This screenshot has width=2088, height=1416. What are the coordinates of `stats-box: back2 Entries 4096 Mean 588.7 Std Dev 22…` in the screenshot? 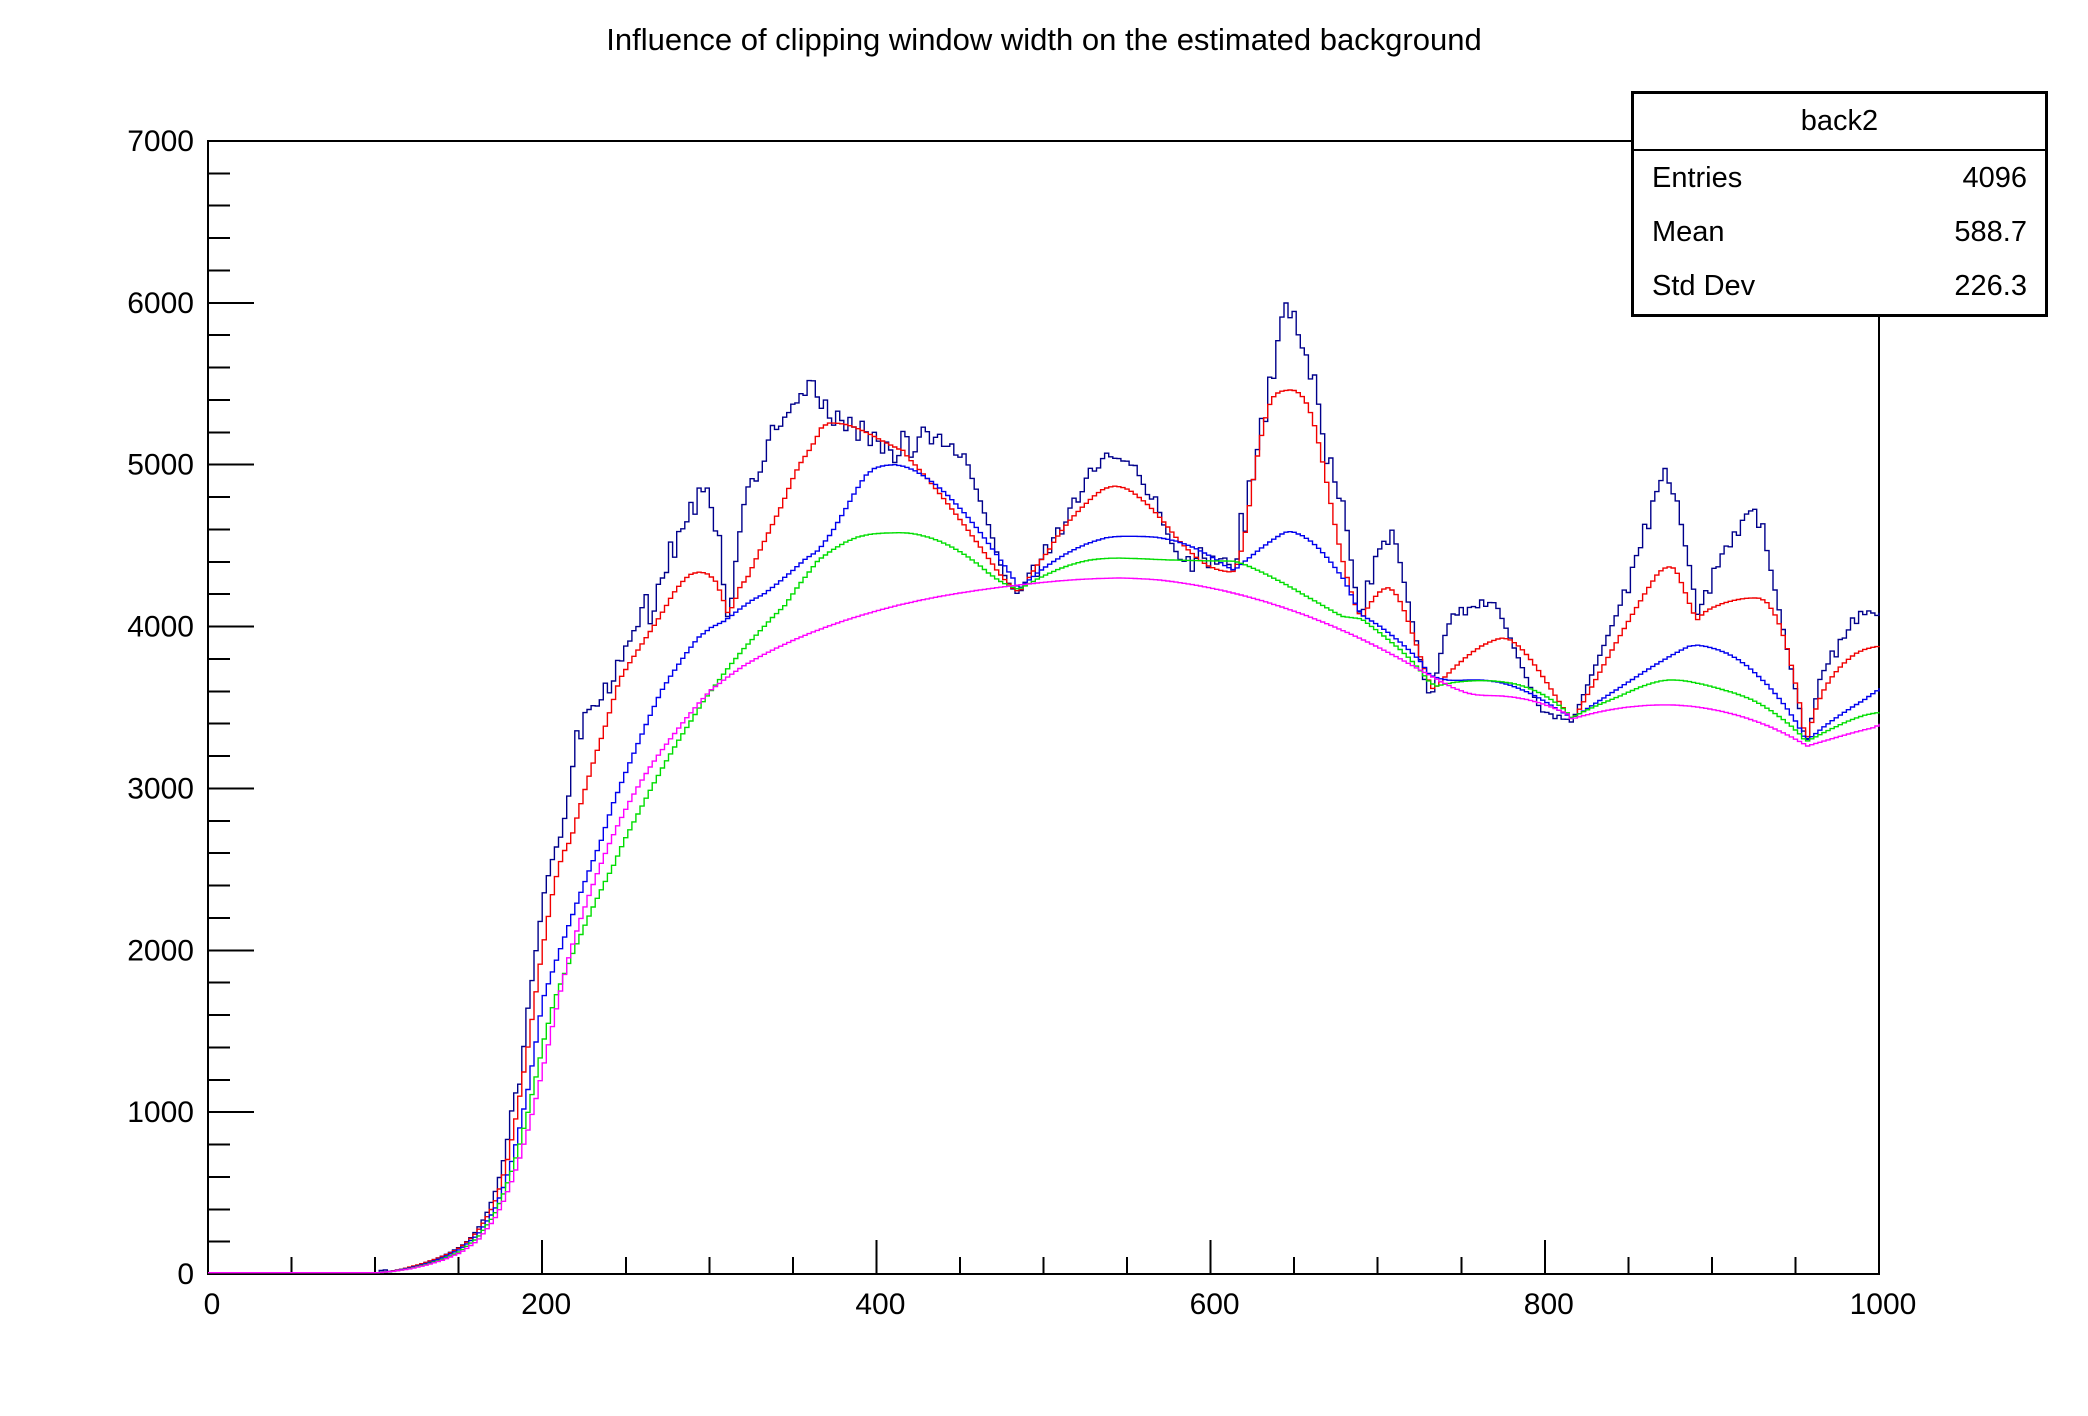 It's located at (1839, 204).